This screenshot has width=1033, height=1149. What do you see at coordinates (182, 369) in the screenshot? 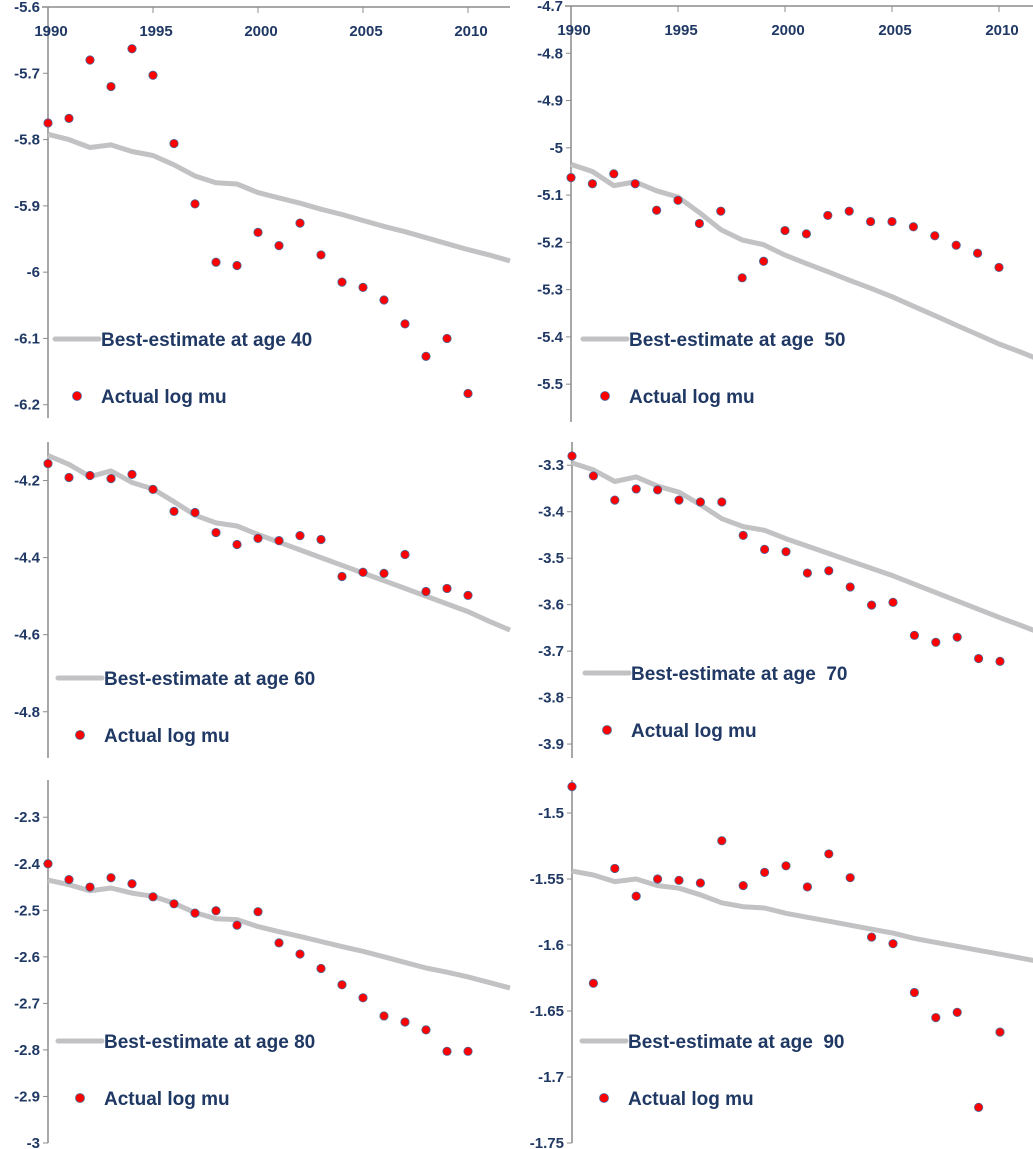
I see `chart-legend: Best-estimate at age 40 Actual log mu` at bounding box center [182, 369].